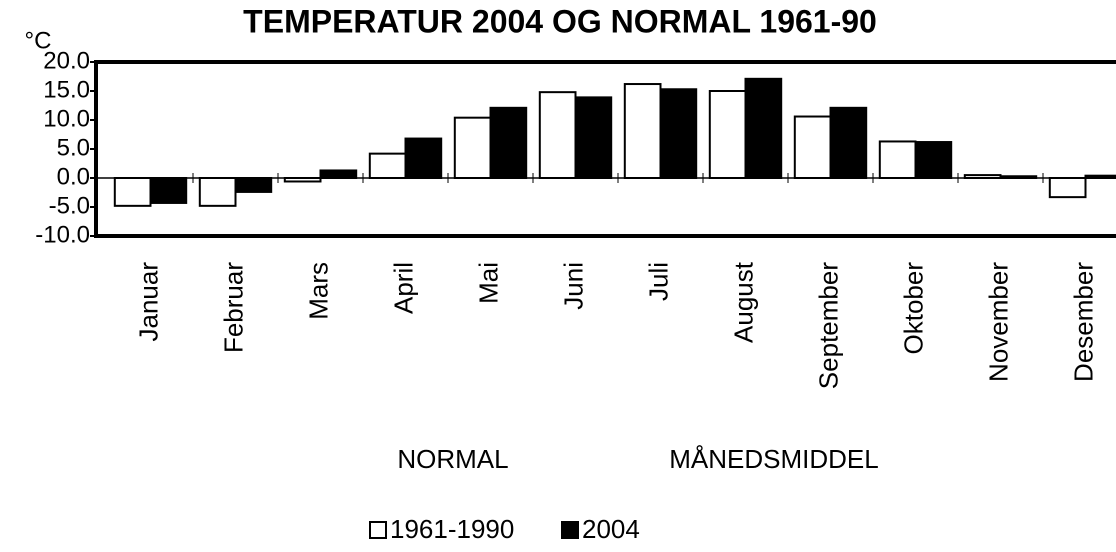 The height and width of the screenshot is (552, 1116). What do you see at coordinates (38, 40) in the screenshot?
I see `unit-label: °C` at bounding box center [38, 40].